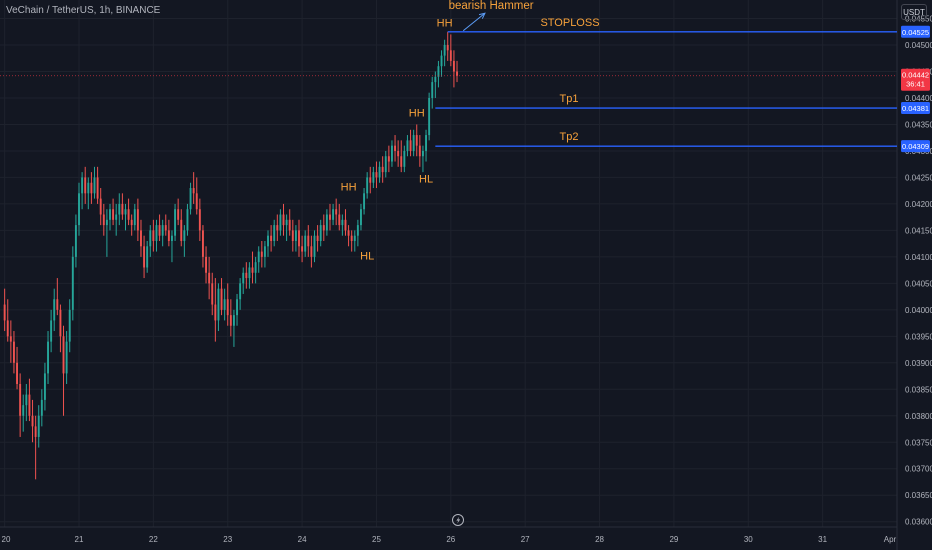 The height and width of the screenshot is (550, 932). Describe the element at coordinates (918, 283) in the screenshot. I see `price-tick-label: 0.04050` at that location.